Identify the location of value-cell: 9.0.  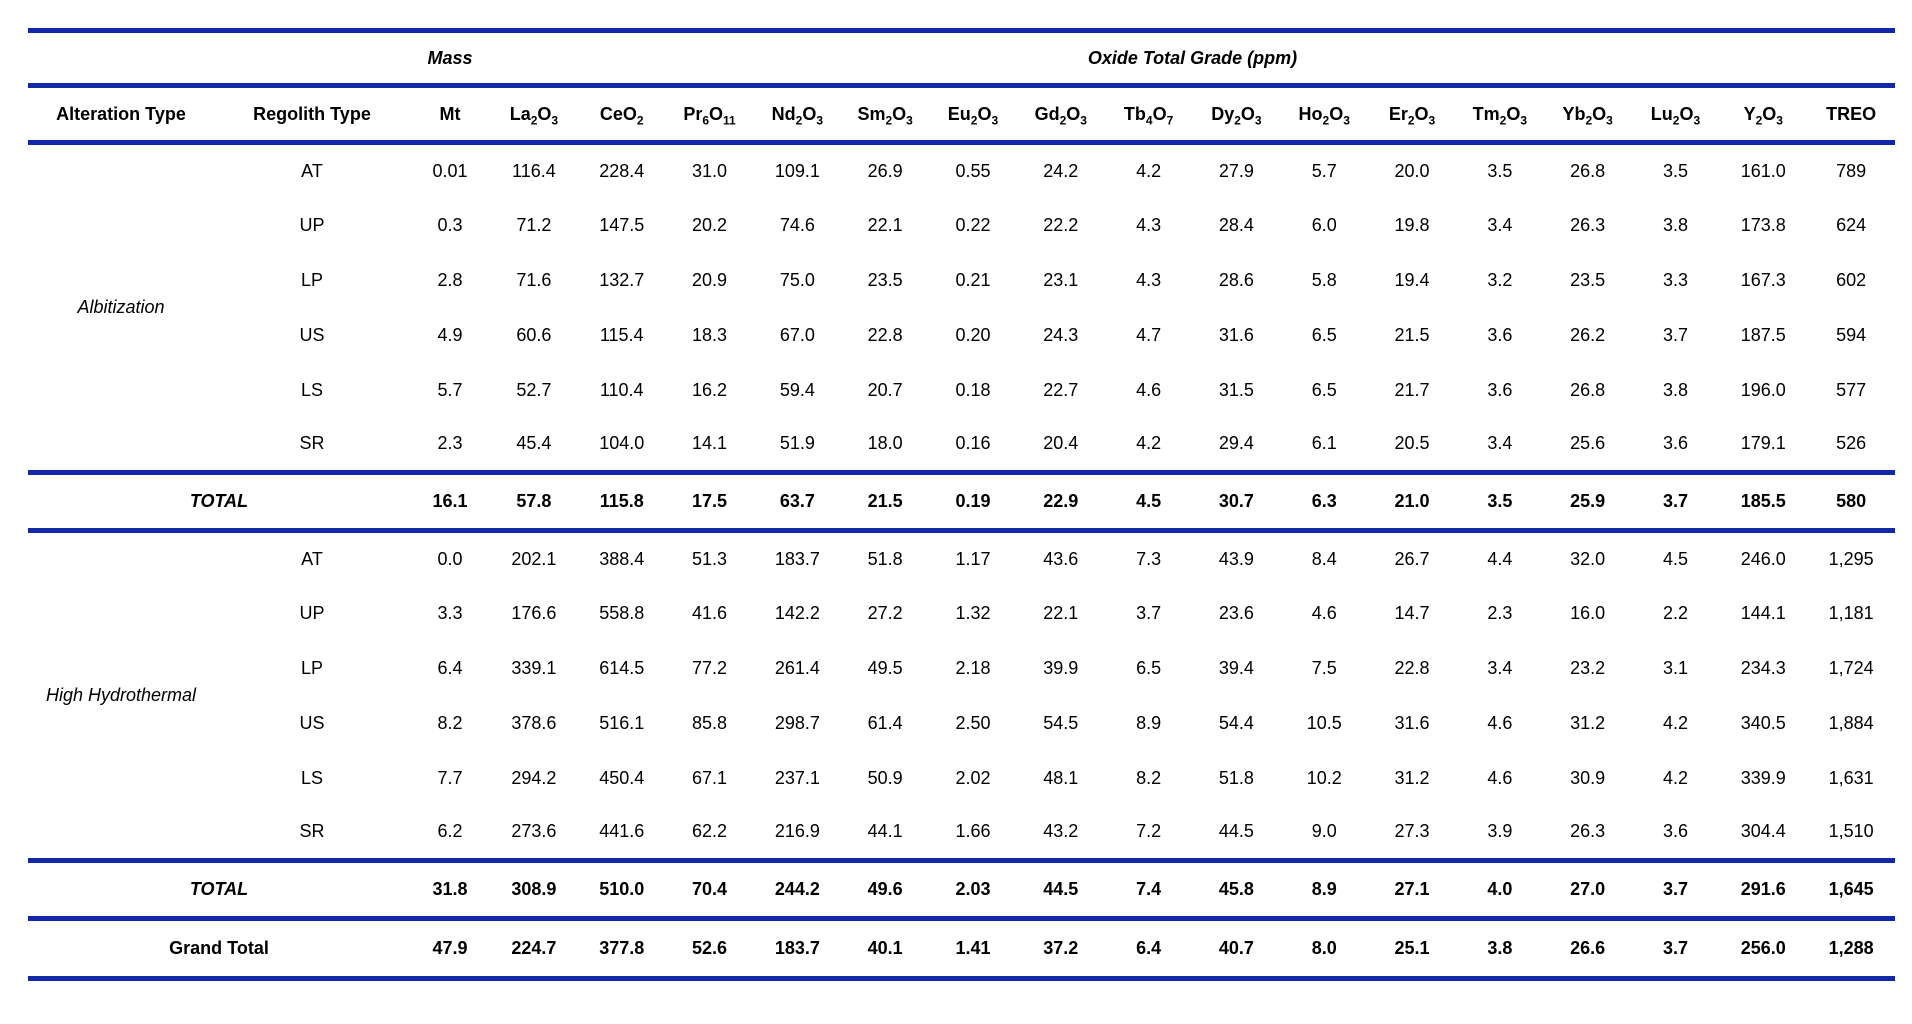
(1324, 831).